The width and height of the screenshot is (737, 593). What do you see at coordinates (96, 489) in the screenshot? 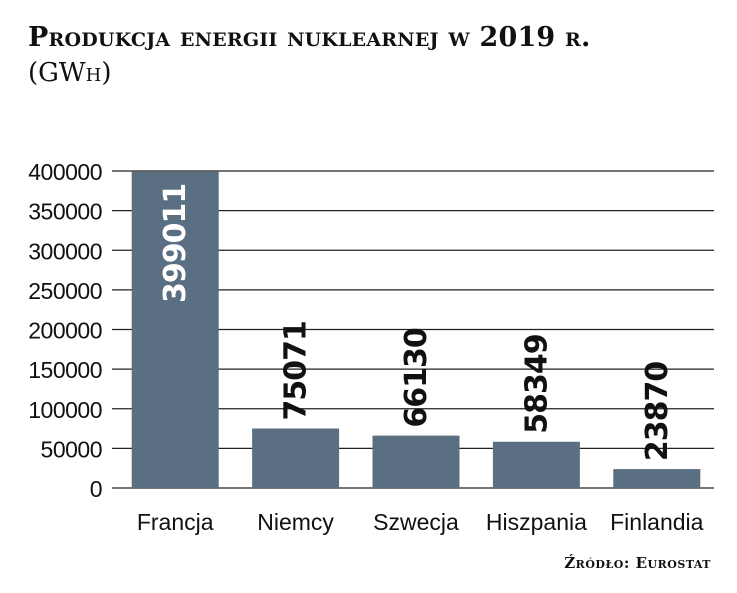
I see `y-tick-label: 0` at bounding box center [96, 489].